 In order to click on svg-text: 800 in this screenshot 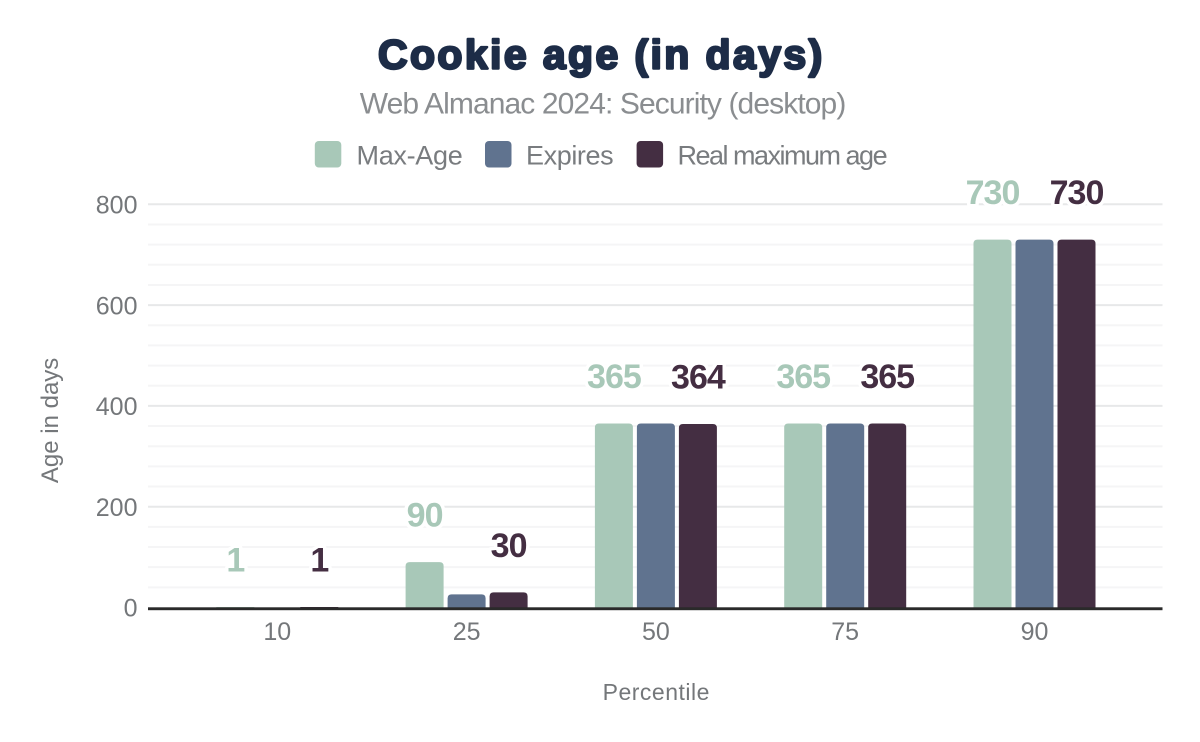, I will do `click(117, 206)`.